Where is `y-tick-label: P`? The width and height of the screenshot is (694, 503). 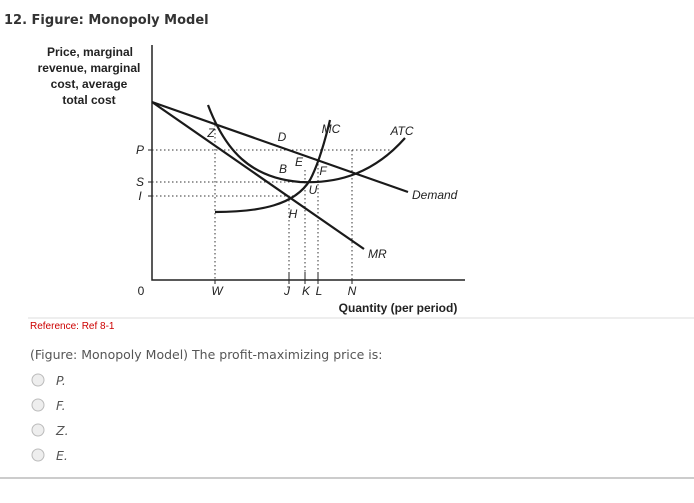
y-tick-label: P is located at coordinates (140, 150).